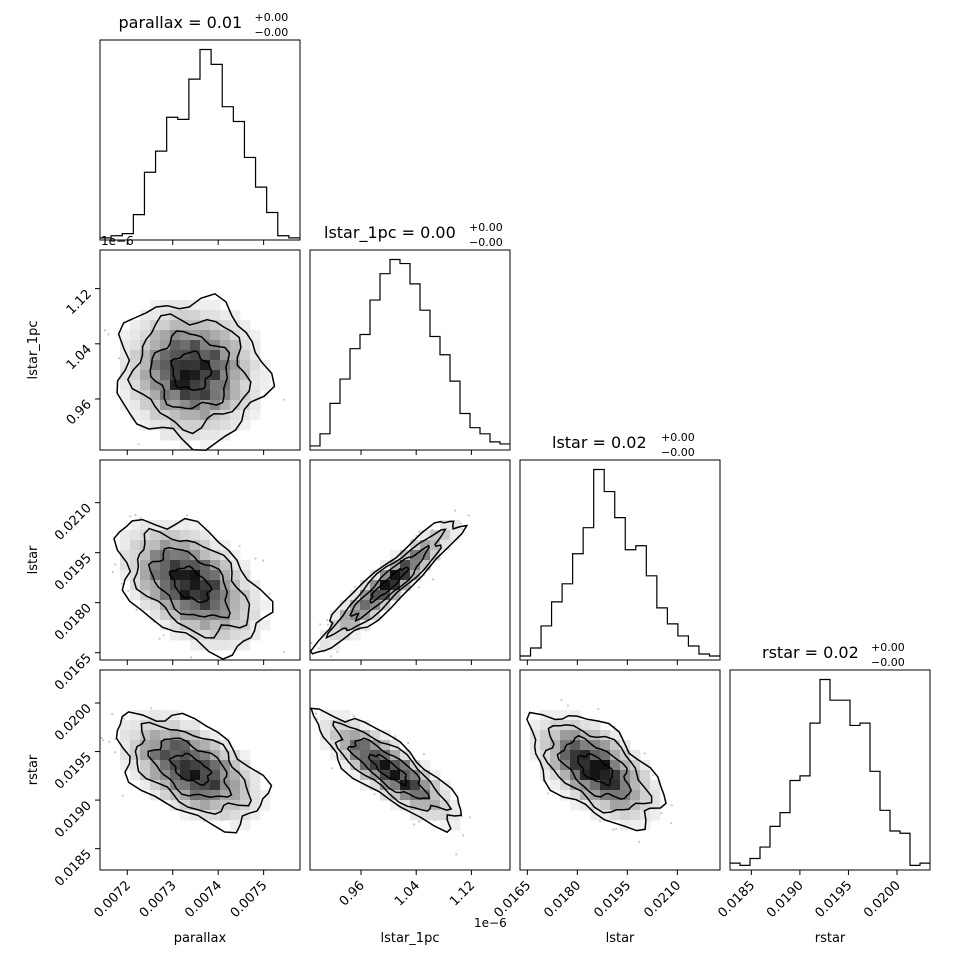  I want to click on y-tick-label-rstar: 0.0190, so click(73, 819).